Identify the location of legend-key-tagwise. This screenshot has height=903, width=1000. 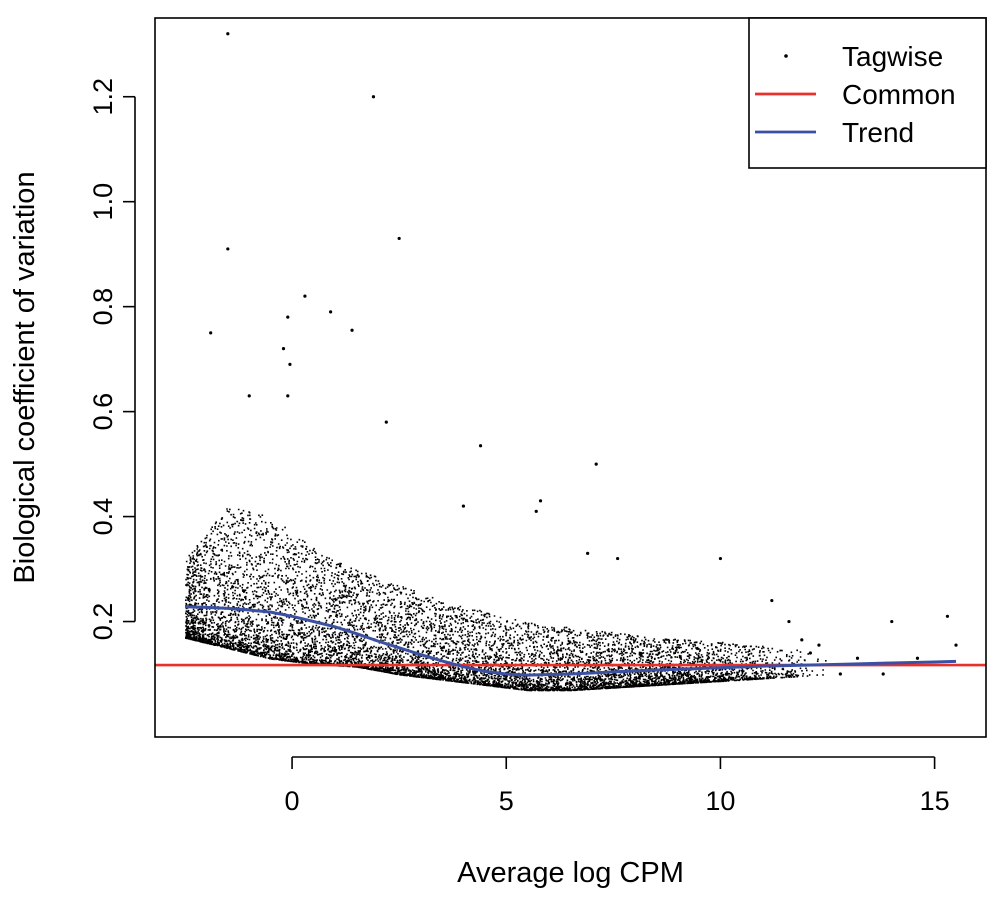
(786, 56).